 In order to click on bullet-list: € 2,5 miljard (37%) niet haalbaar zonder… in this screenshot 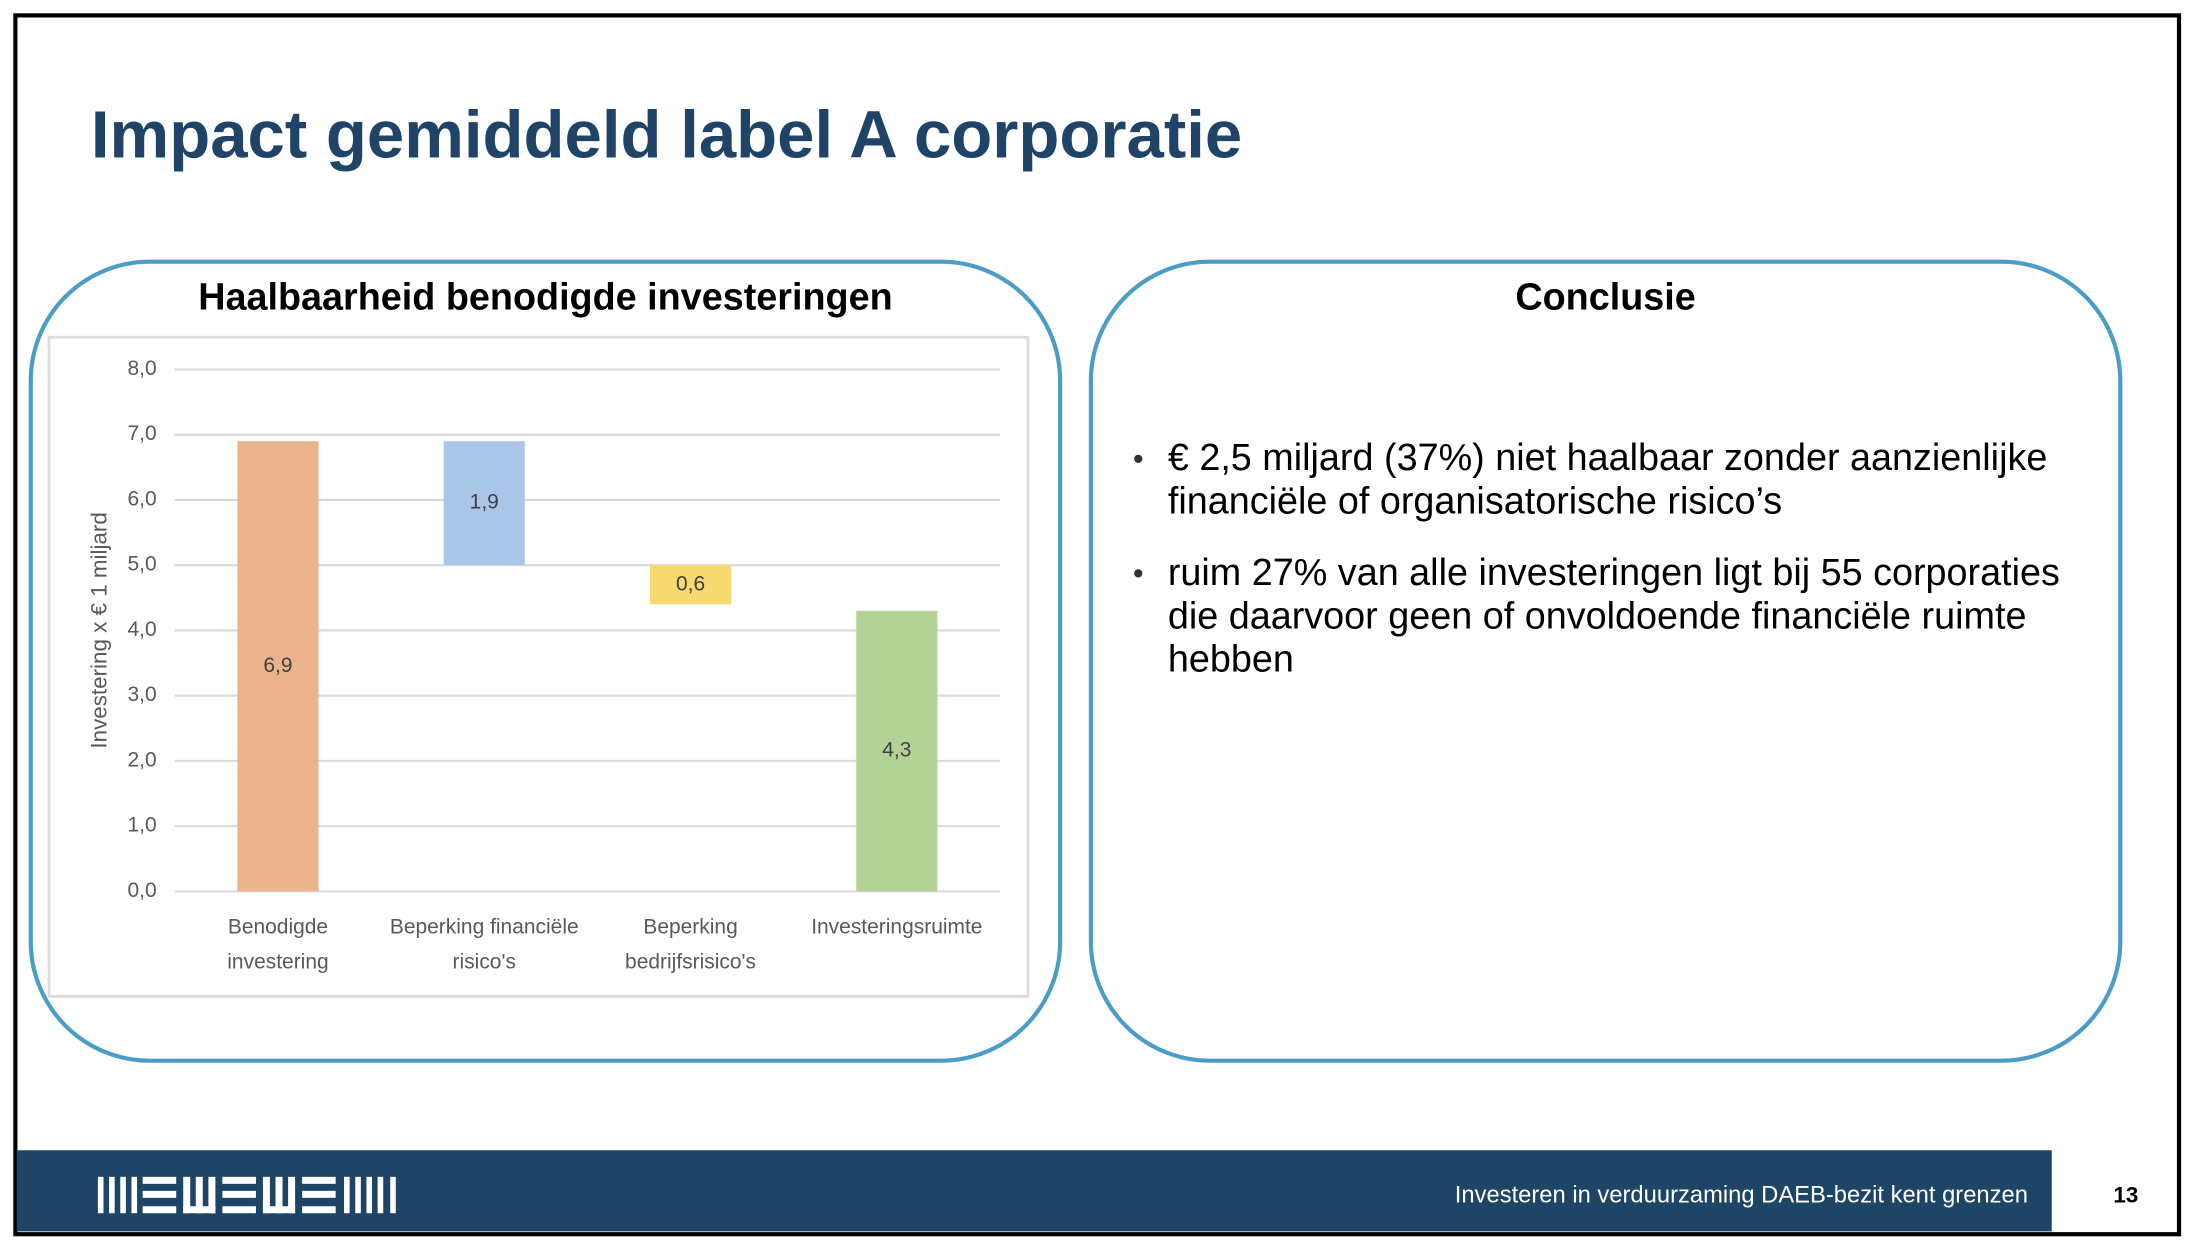, I will do `click(1605, 573)`.